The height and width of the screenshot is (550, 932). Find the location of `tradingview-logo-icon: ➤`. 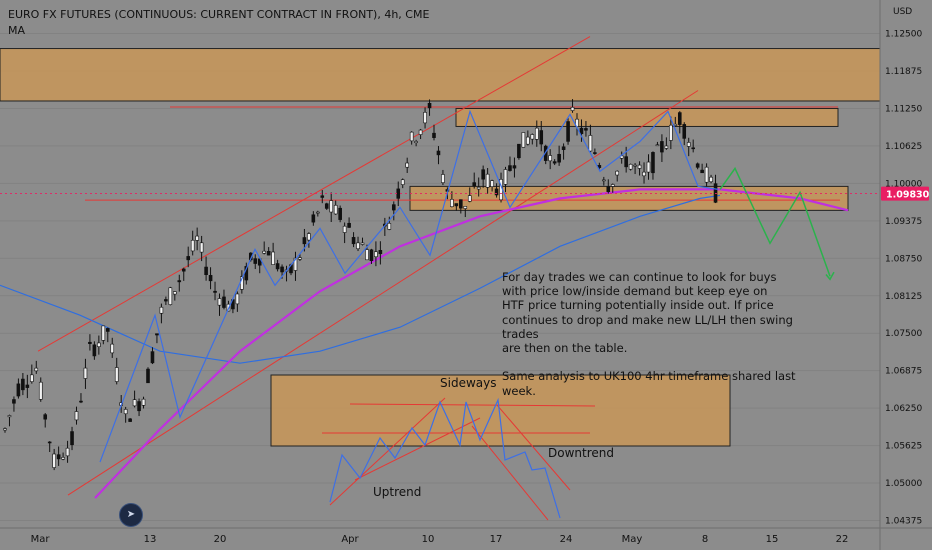

tradingview-logo-icon: ➤ is located at coordinates (131, 515).